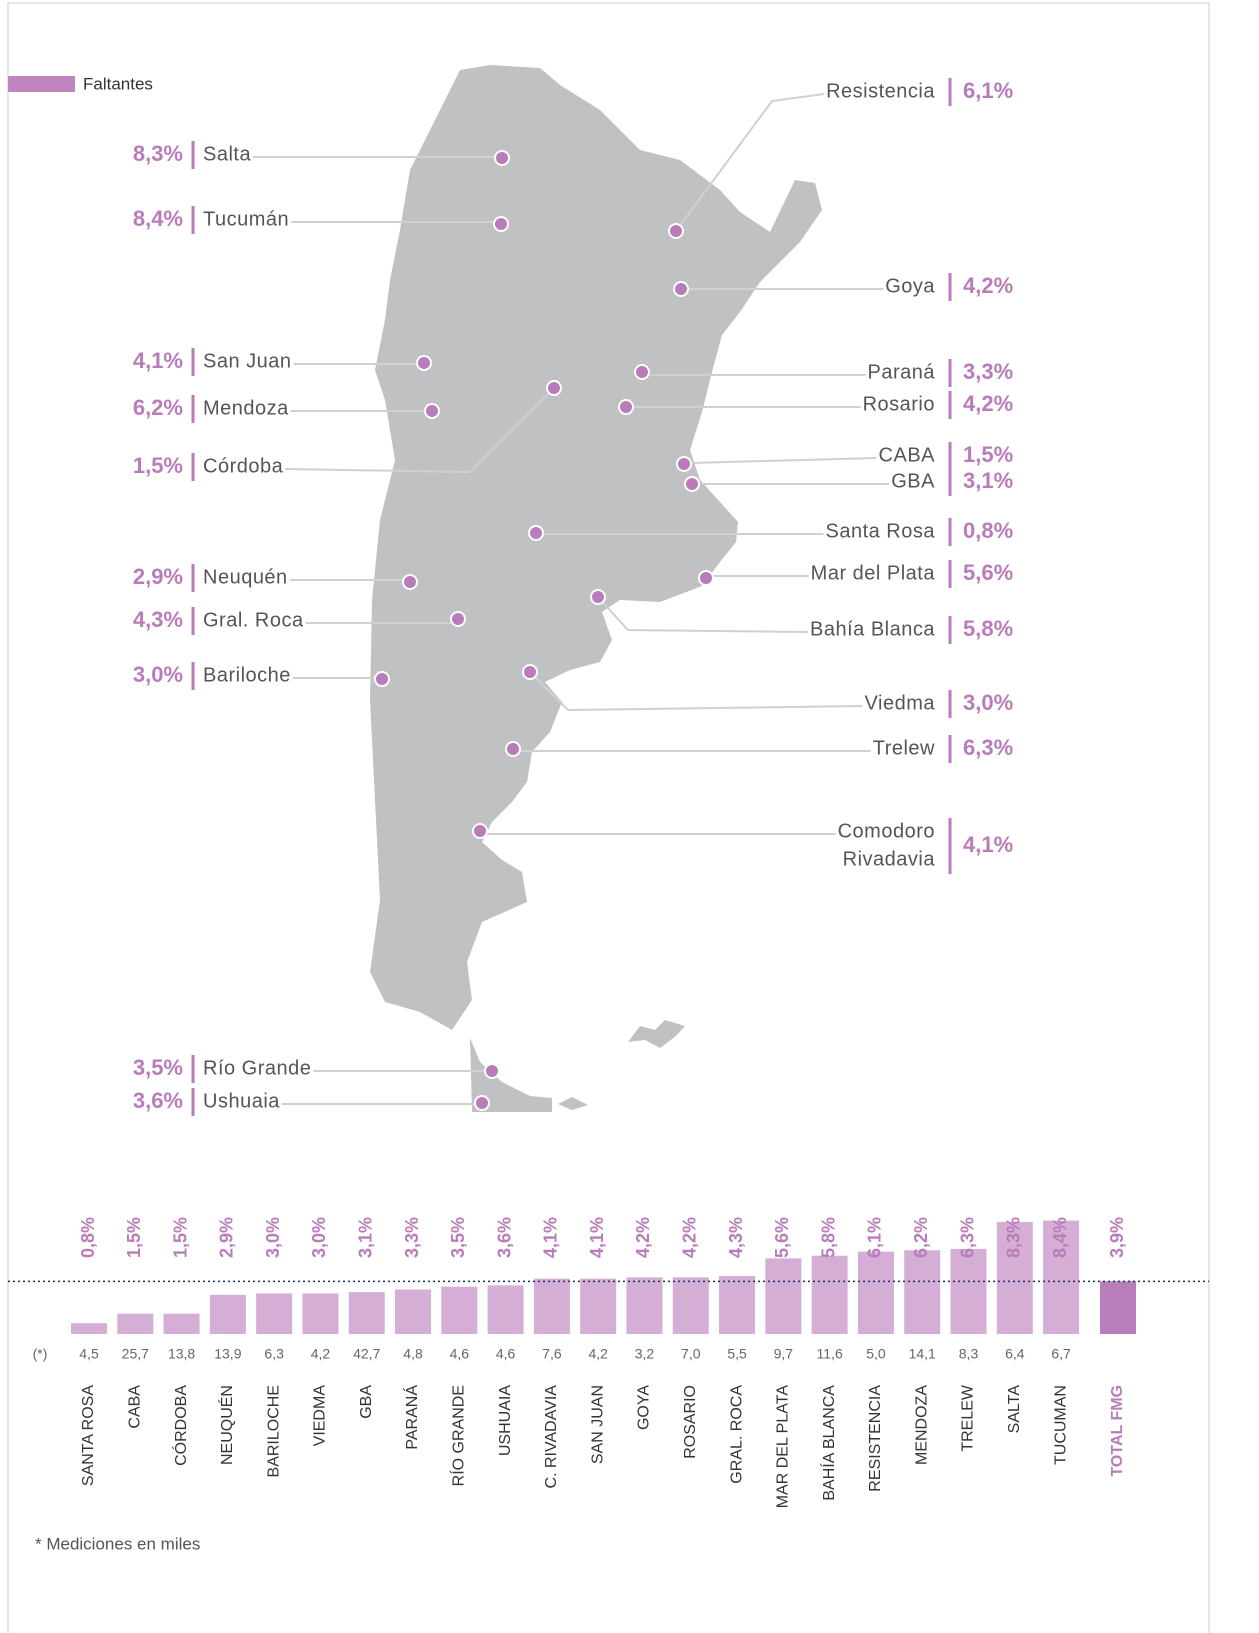  Describe the element at coordinates (899, 404) in the screenshot. I see `city-name: Rosario` at that location.